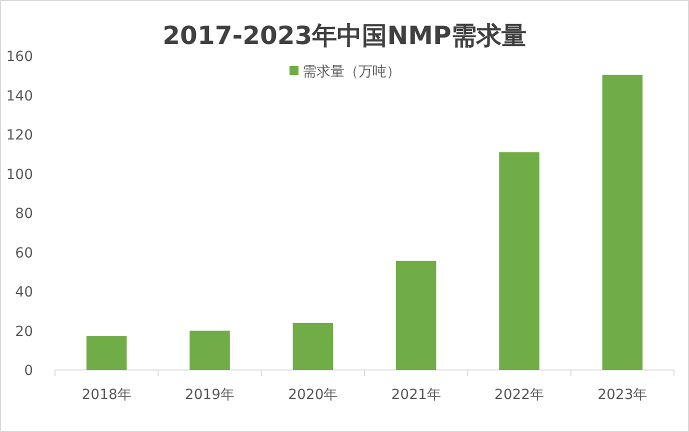 Image resolution: width=689 pixels, height=432 pixels. I want to click on x-tick-label: 2021年, so click(416, 395).